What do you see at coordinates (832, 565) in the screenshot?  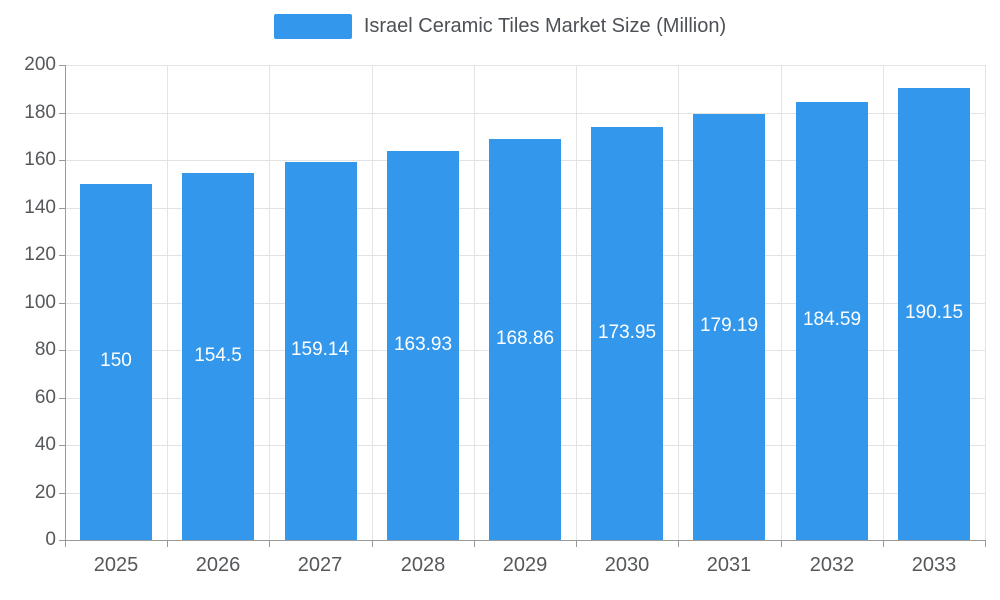 I see `x-axis-label: 2032` at bounding box center [832, 565].